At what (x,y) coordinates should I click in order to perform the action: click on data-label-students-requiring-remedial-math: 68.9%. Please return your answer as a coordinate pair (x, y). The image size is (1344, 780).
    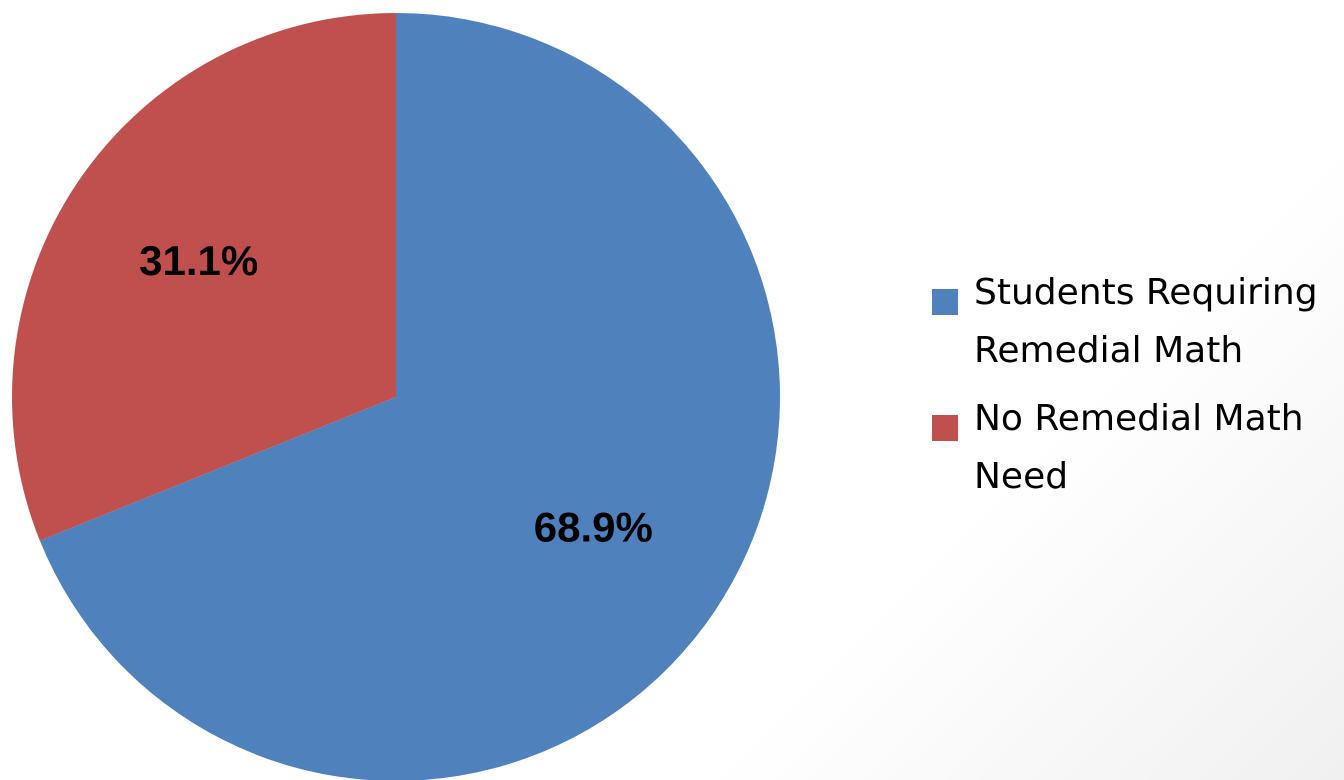
    Looking at the image, I should click on (593, 526).